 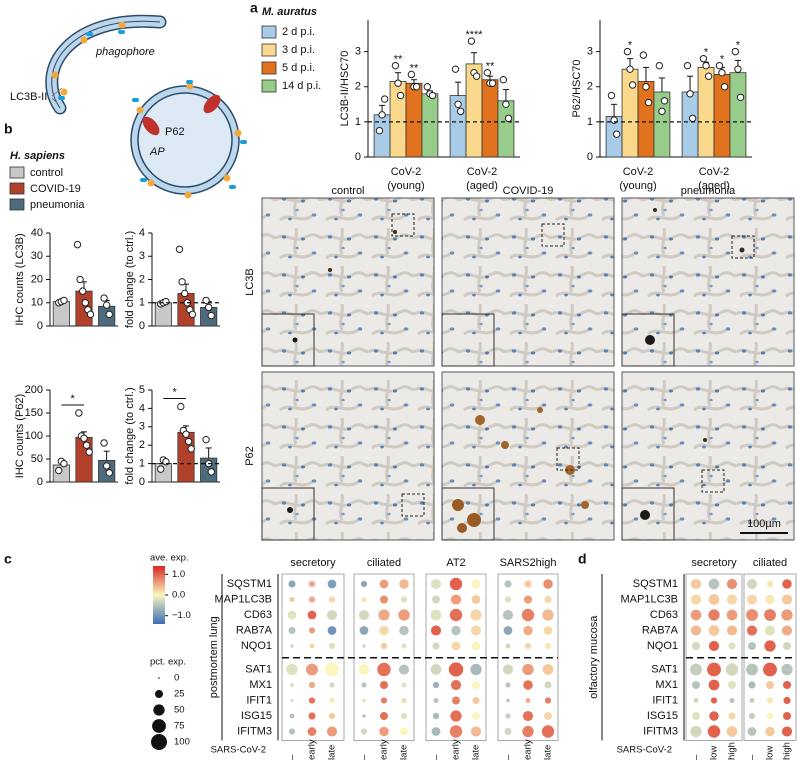 What do you see at coordinates (655, 584) in the screenshot?
I see `gene-label: SQSTM1` at bounding box center [655, 584].